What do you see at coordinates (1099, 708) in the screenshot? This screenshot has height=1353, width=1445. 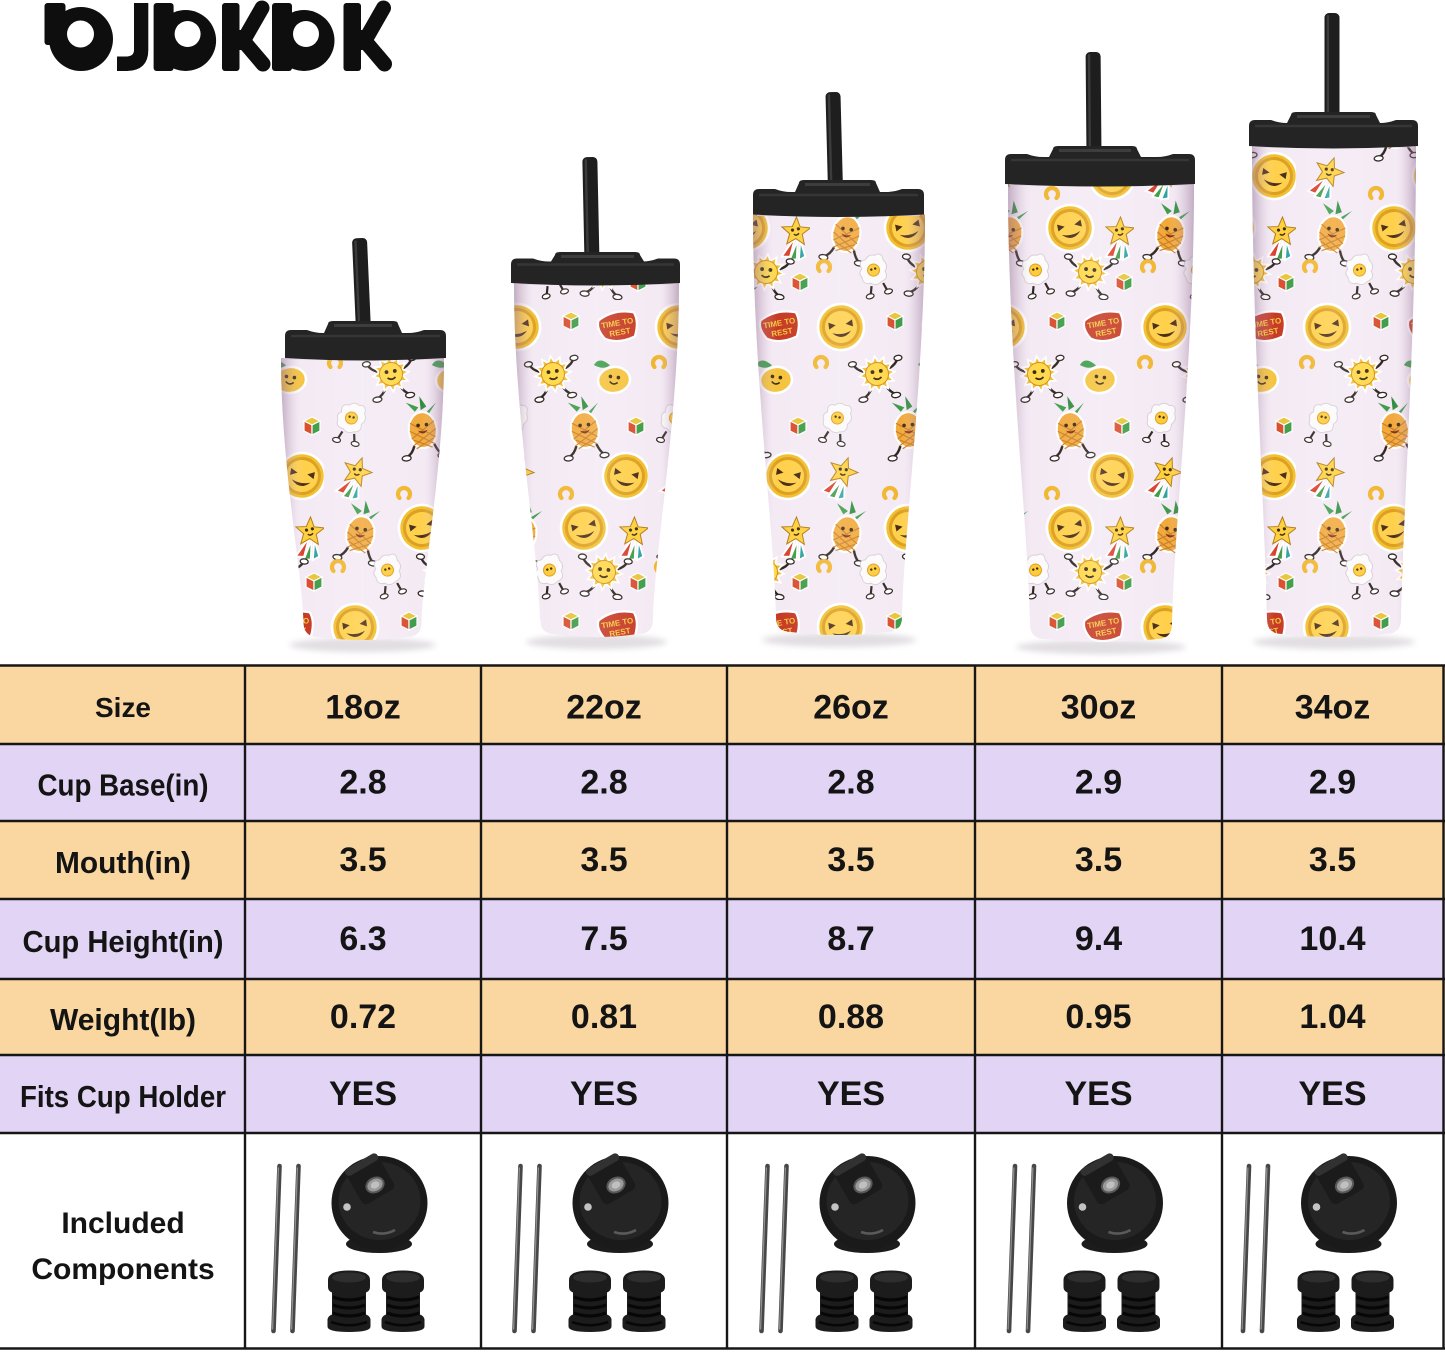 I see `svg-text: 30oz` at bounding box center [1099, 708].